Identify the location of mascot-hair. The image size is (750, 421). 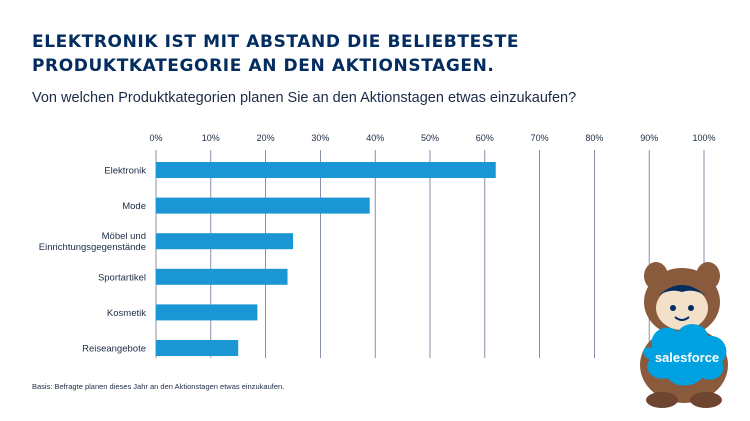
(682, 290).